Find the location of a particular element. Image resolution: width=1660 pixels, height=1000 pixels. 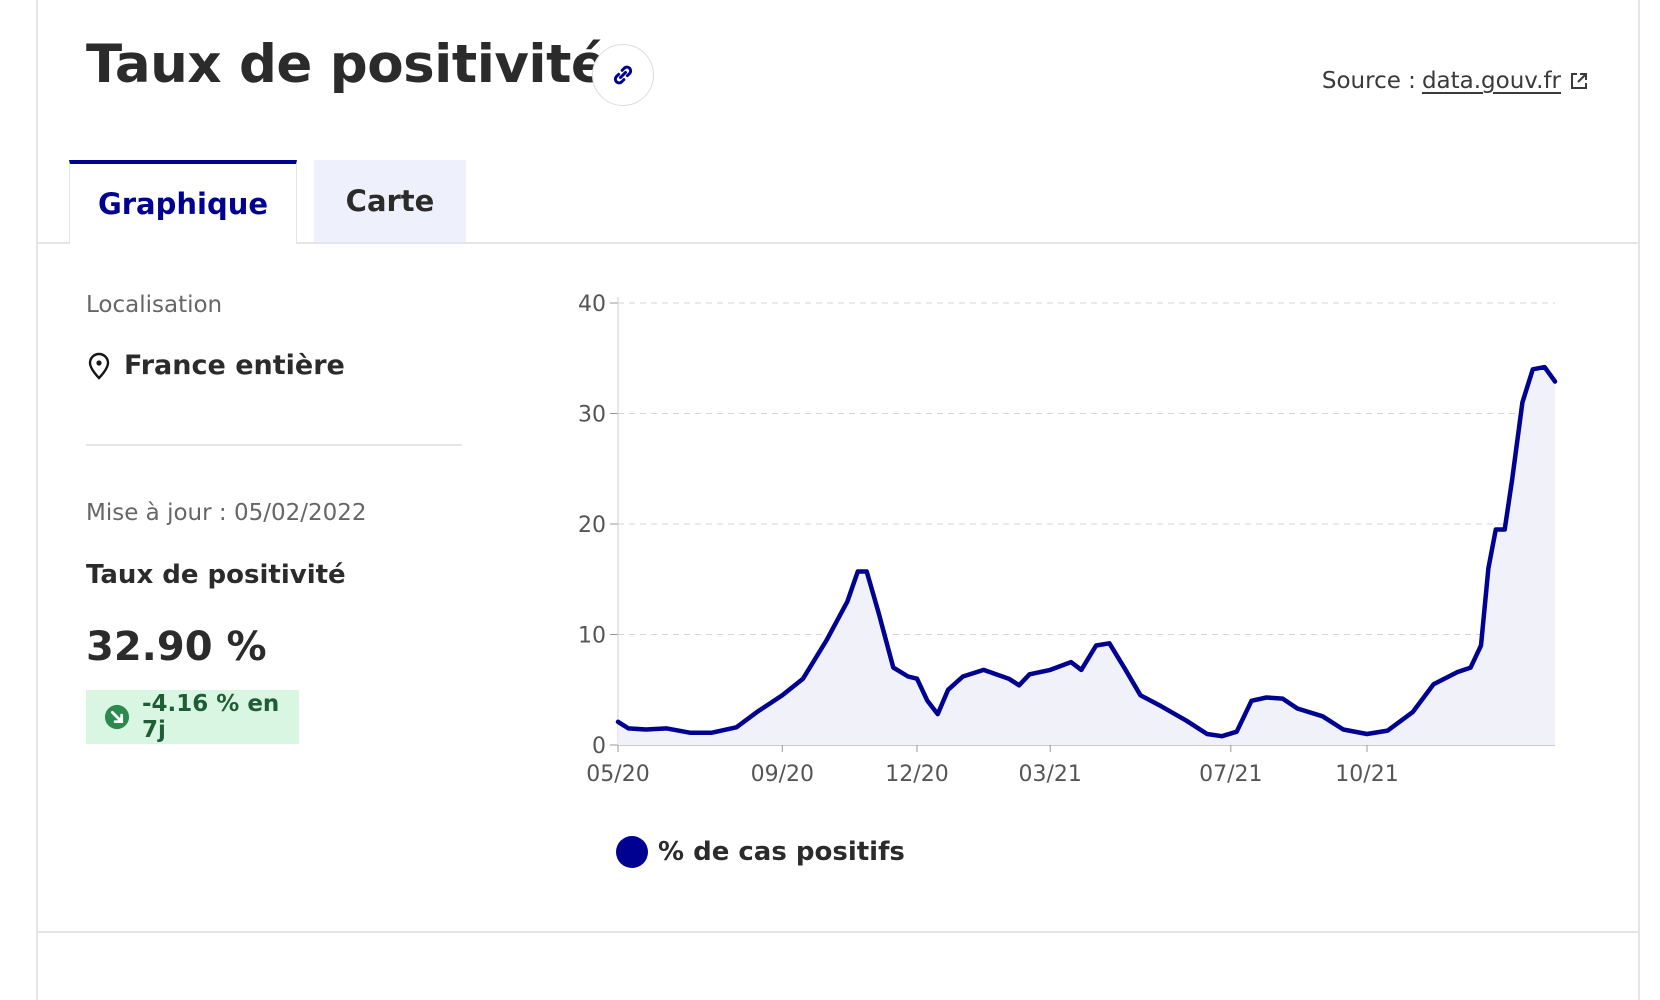

x-tick-label: 07/21 is located at coordinates (1230, 774).